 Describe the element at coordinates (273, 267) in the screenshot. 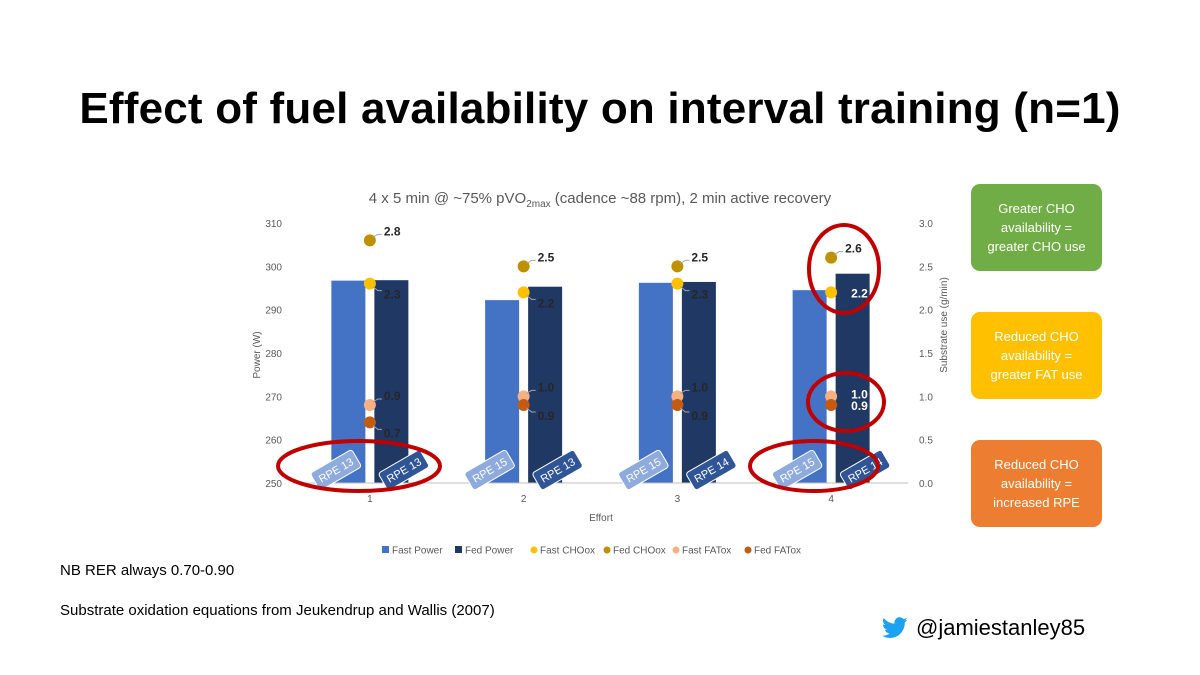

I see `y-tick-left: 300` at that location.